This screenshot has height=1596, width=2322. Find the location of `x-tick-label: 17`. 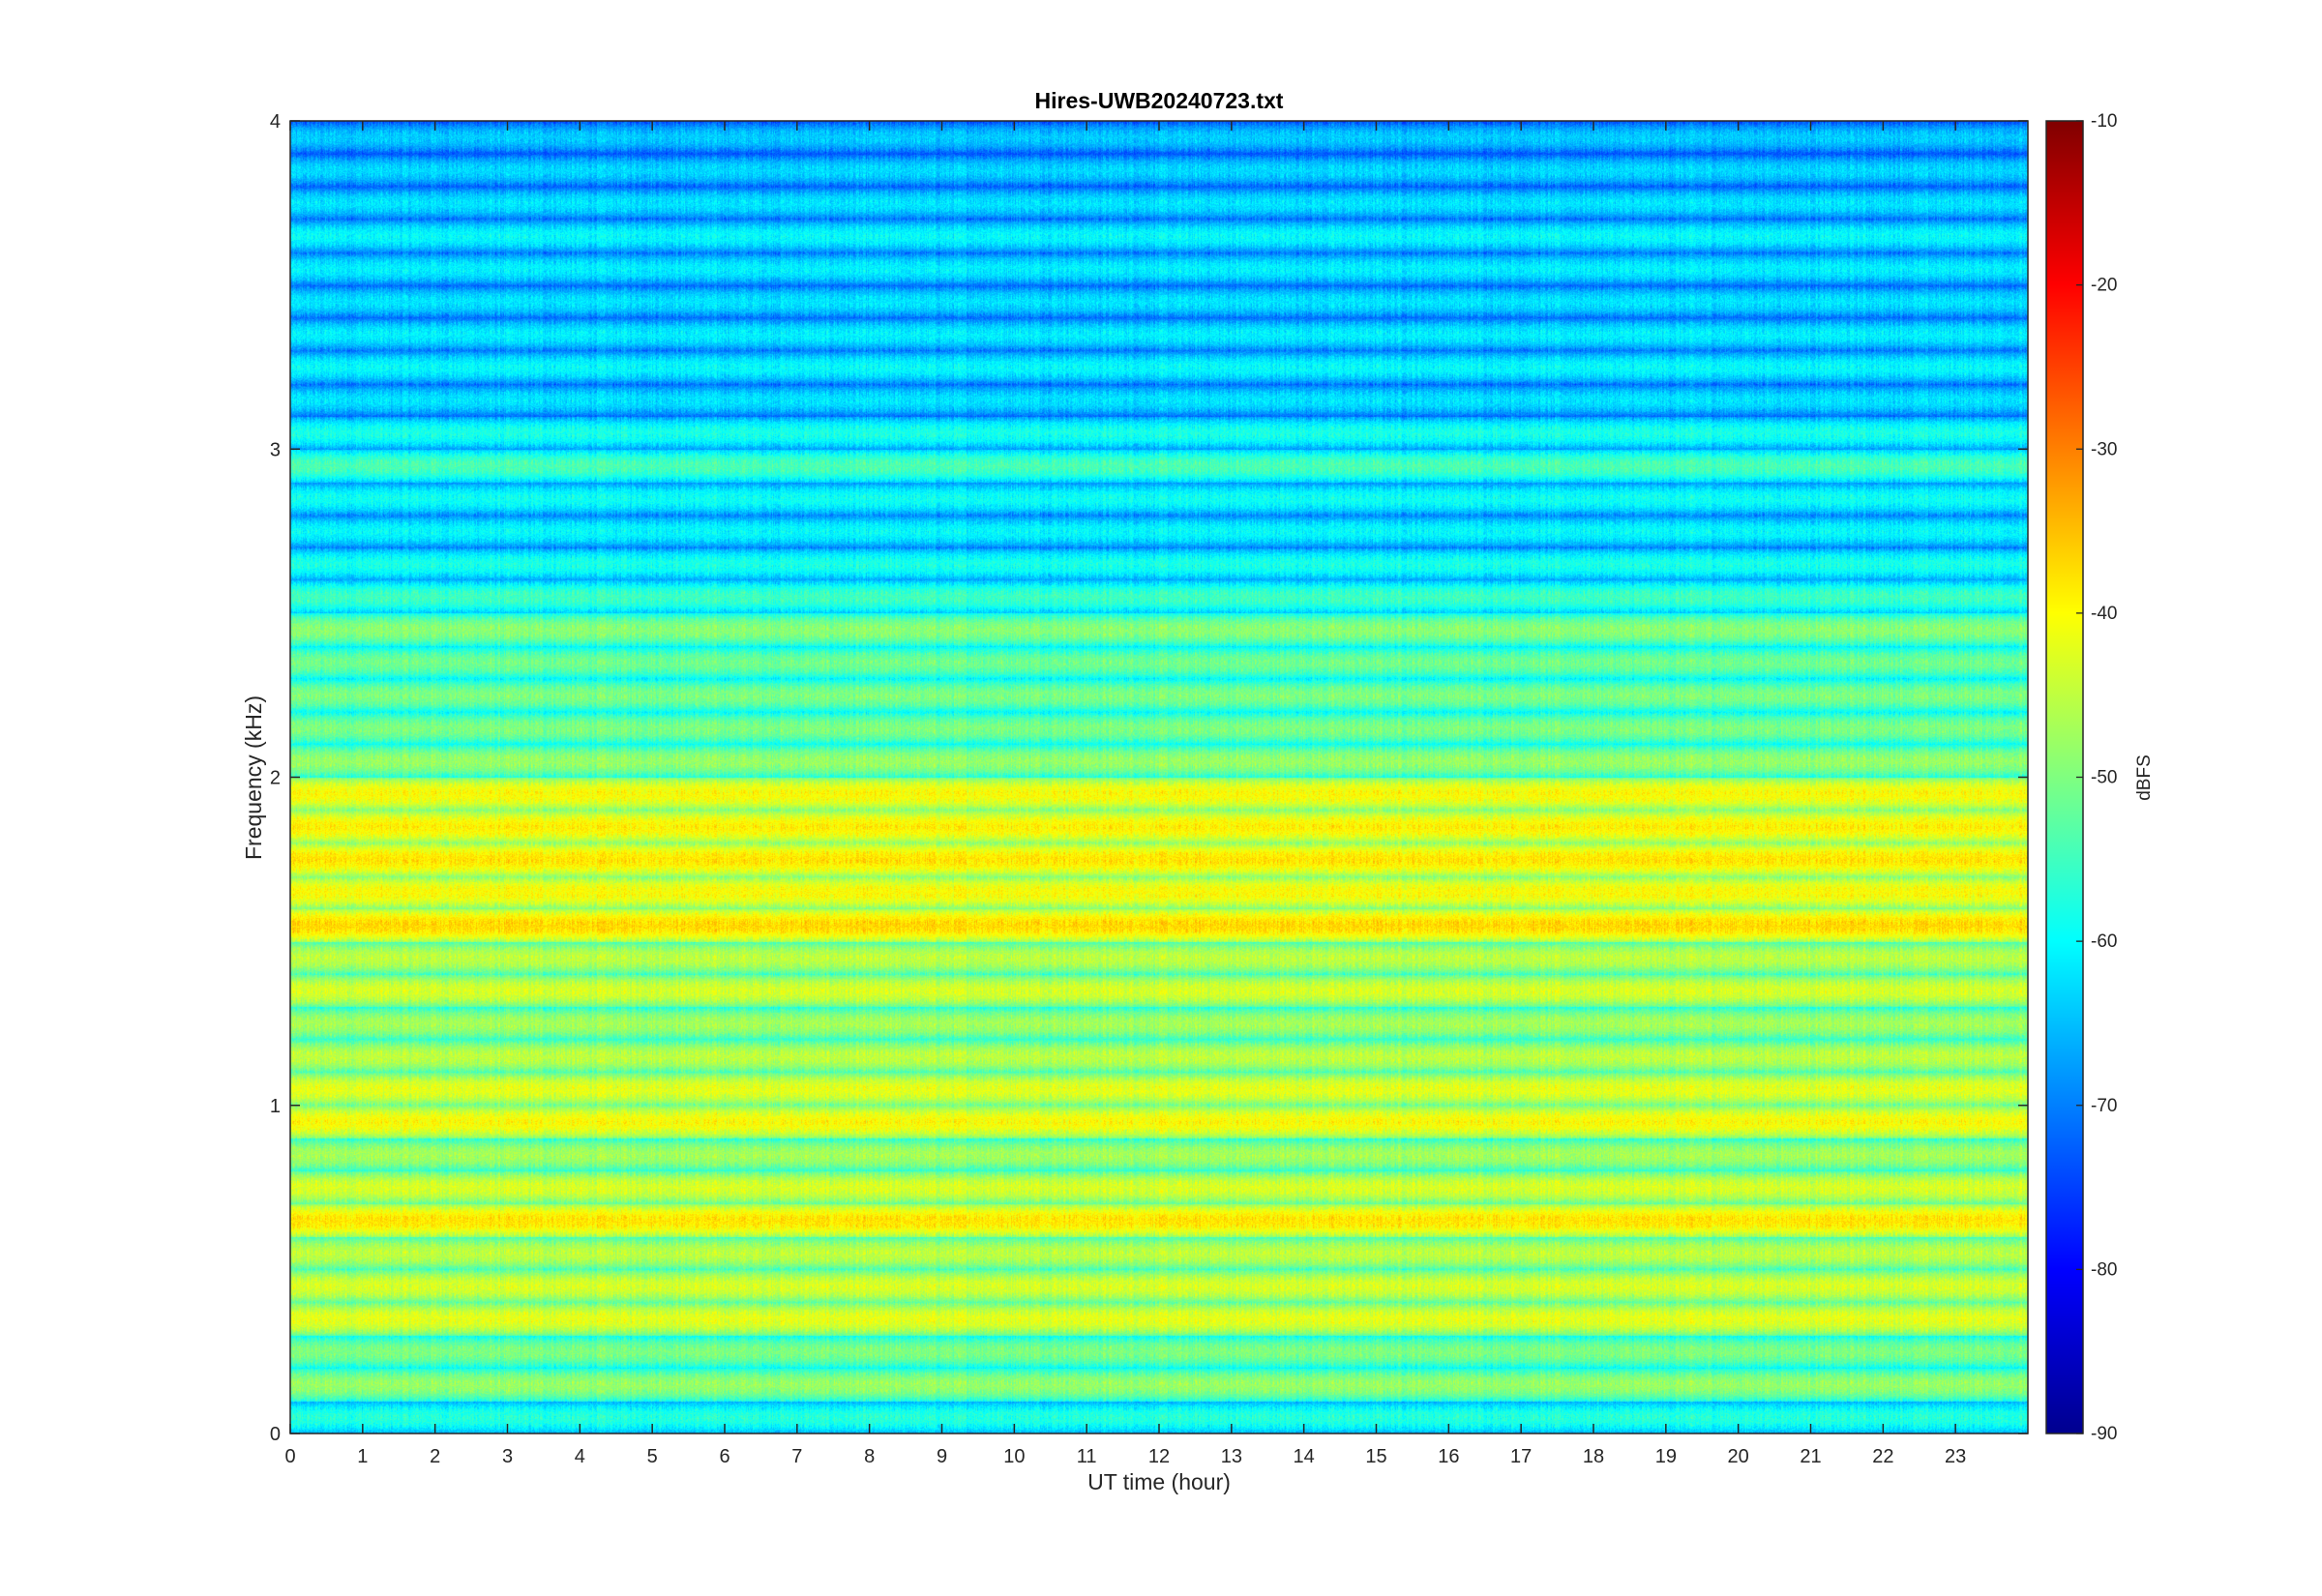

x-tick-label: 17 is located at coordinates (1521, 1456).